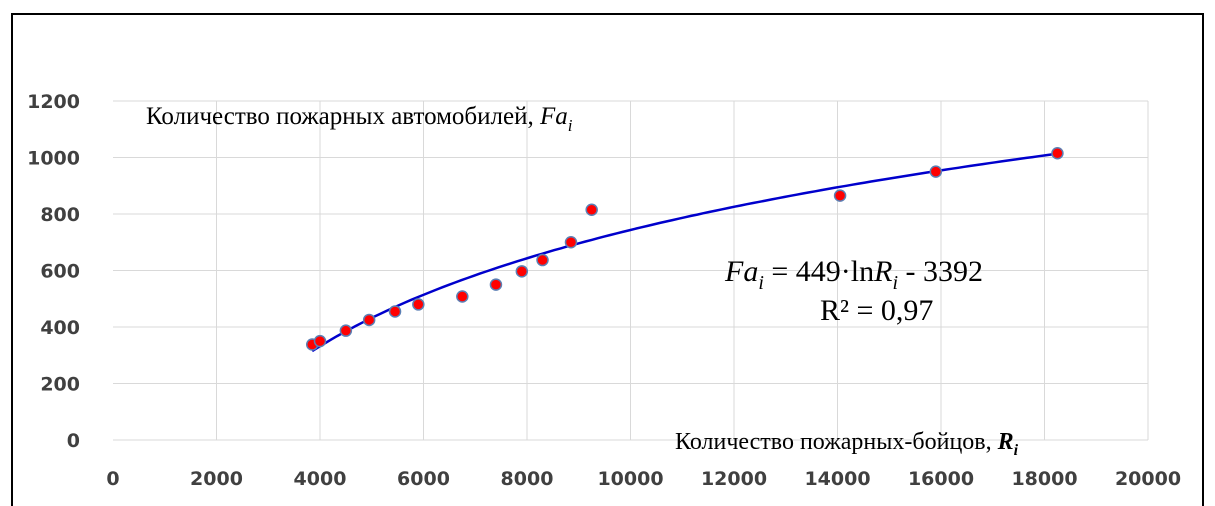 Image resolution: width=1215 pixels, height=506 pixels. Describe the element at coordinates (1044, 479) in the screenshot. I see `x-tick-label: 18000` at that location.